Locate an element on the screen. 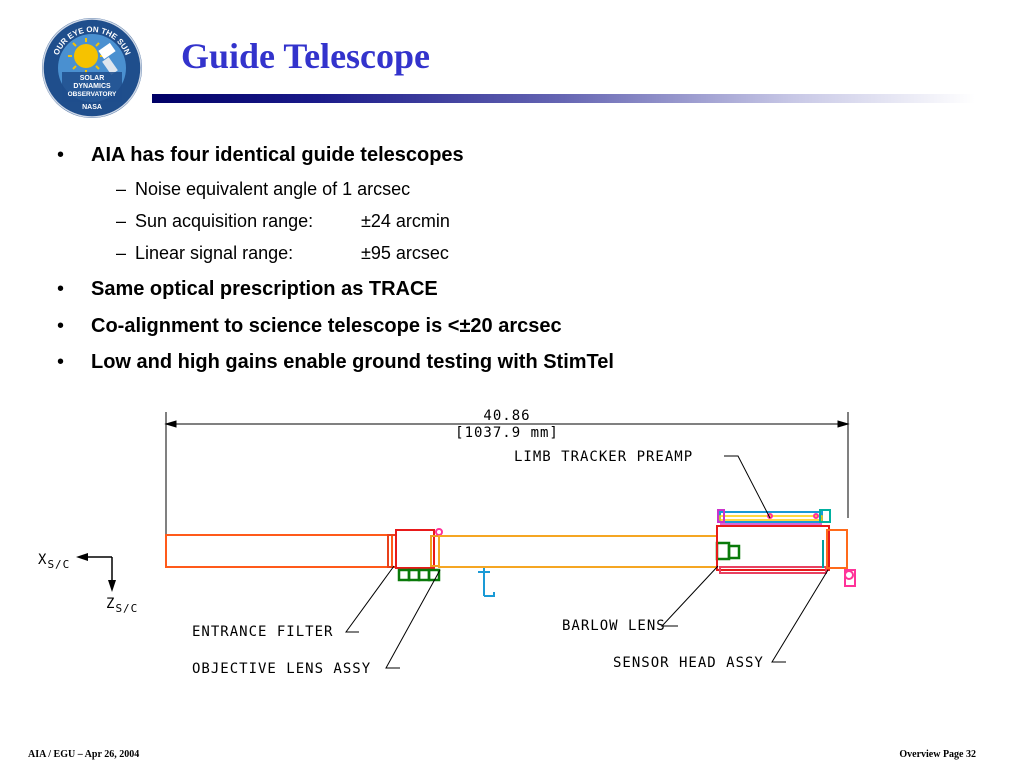 The width and height of the screenshot is (1024, 768). mounting-bracket is located at coordinates (486, 582).